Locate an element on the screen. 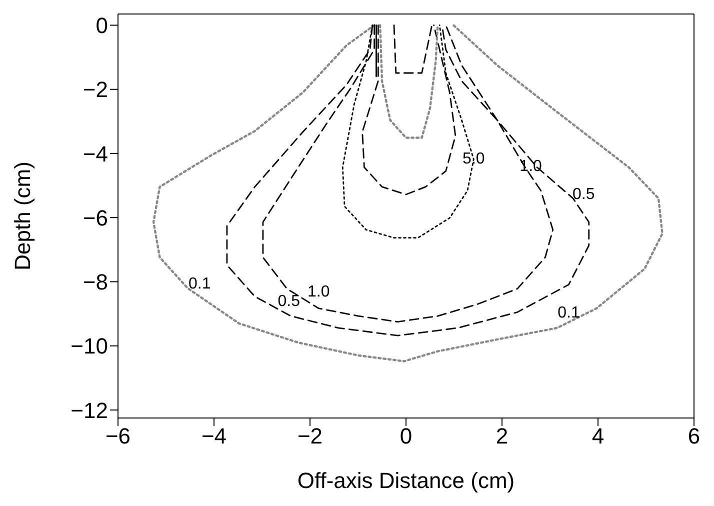 This screenshot has width=714, height=506. annotation: 5.0 is located at coordinates (473, 159).